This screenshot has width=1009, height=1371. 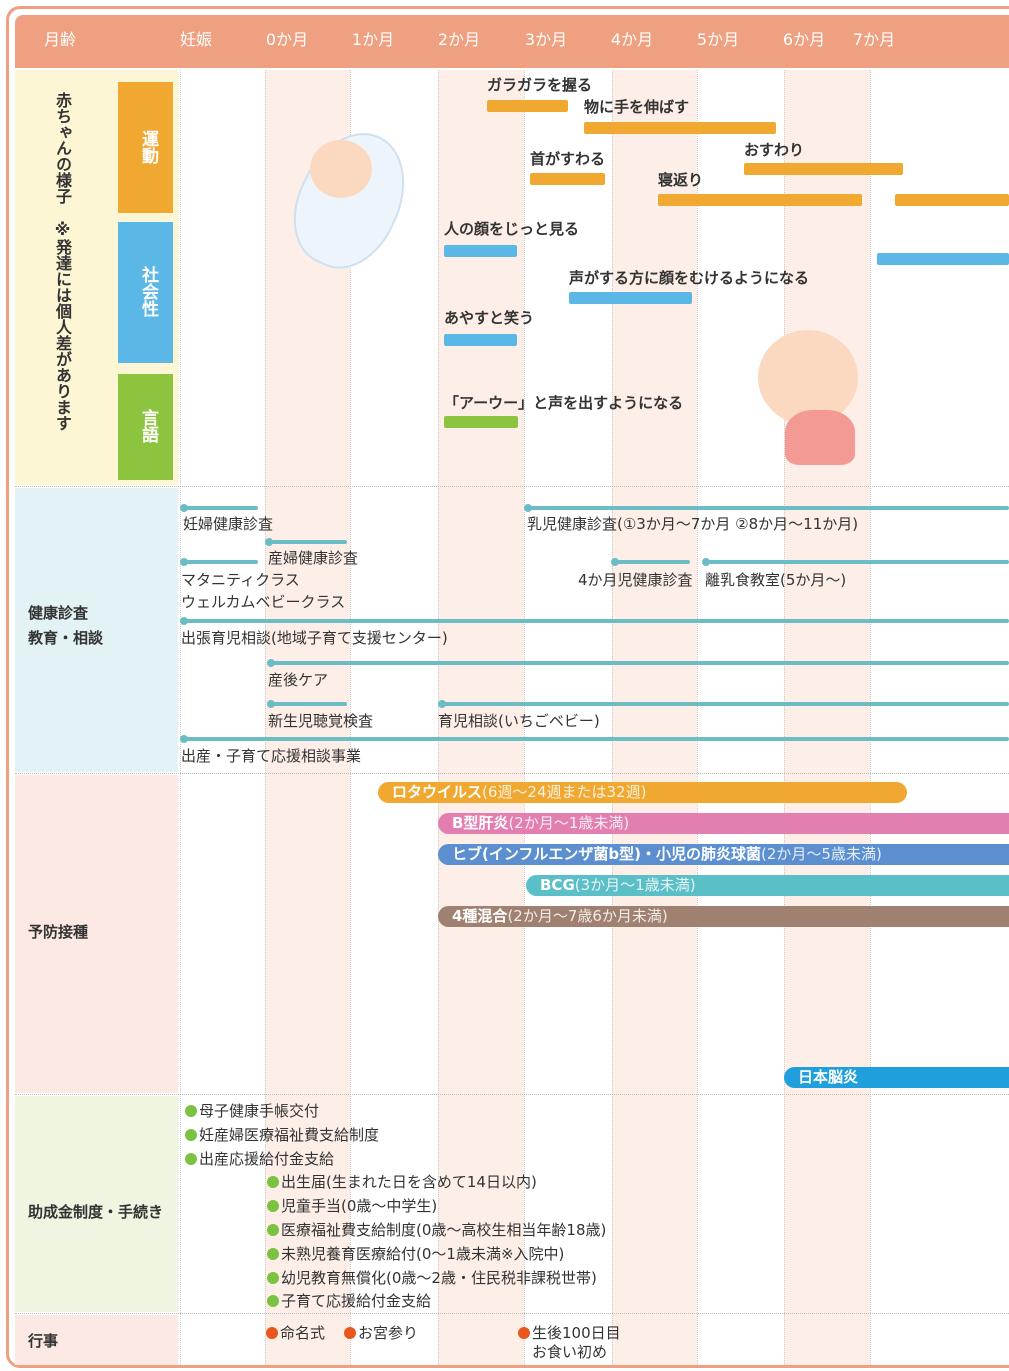 I want to click on vaccine-label: 予防接種, so click(x=58, y=932).